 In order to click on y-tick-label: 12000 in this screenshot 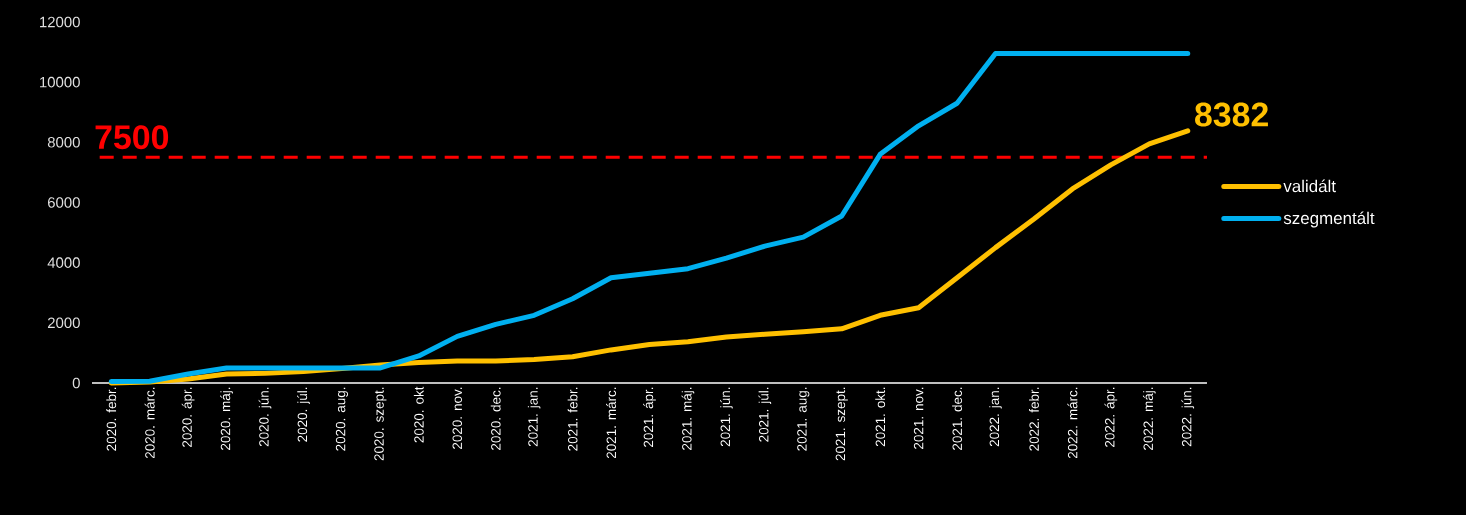, I will do `click(60, 22)`.